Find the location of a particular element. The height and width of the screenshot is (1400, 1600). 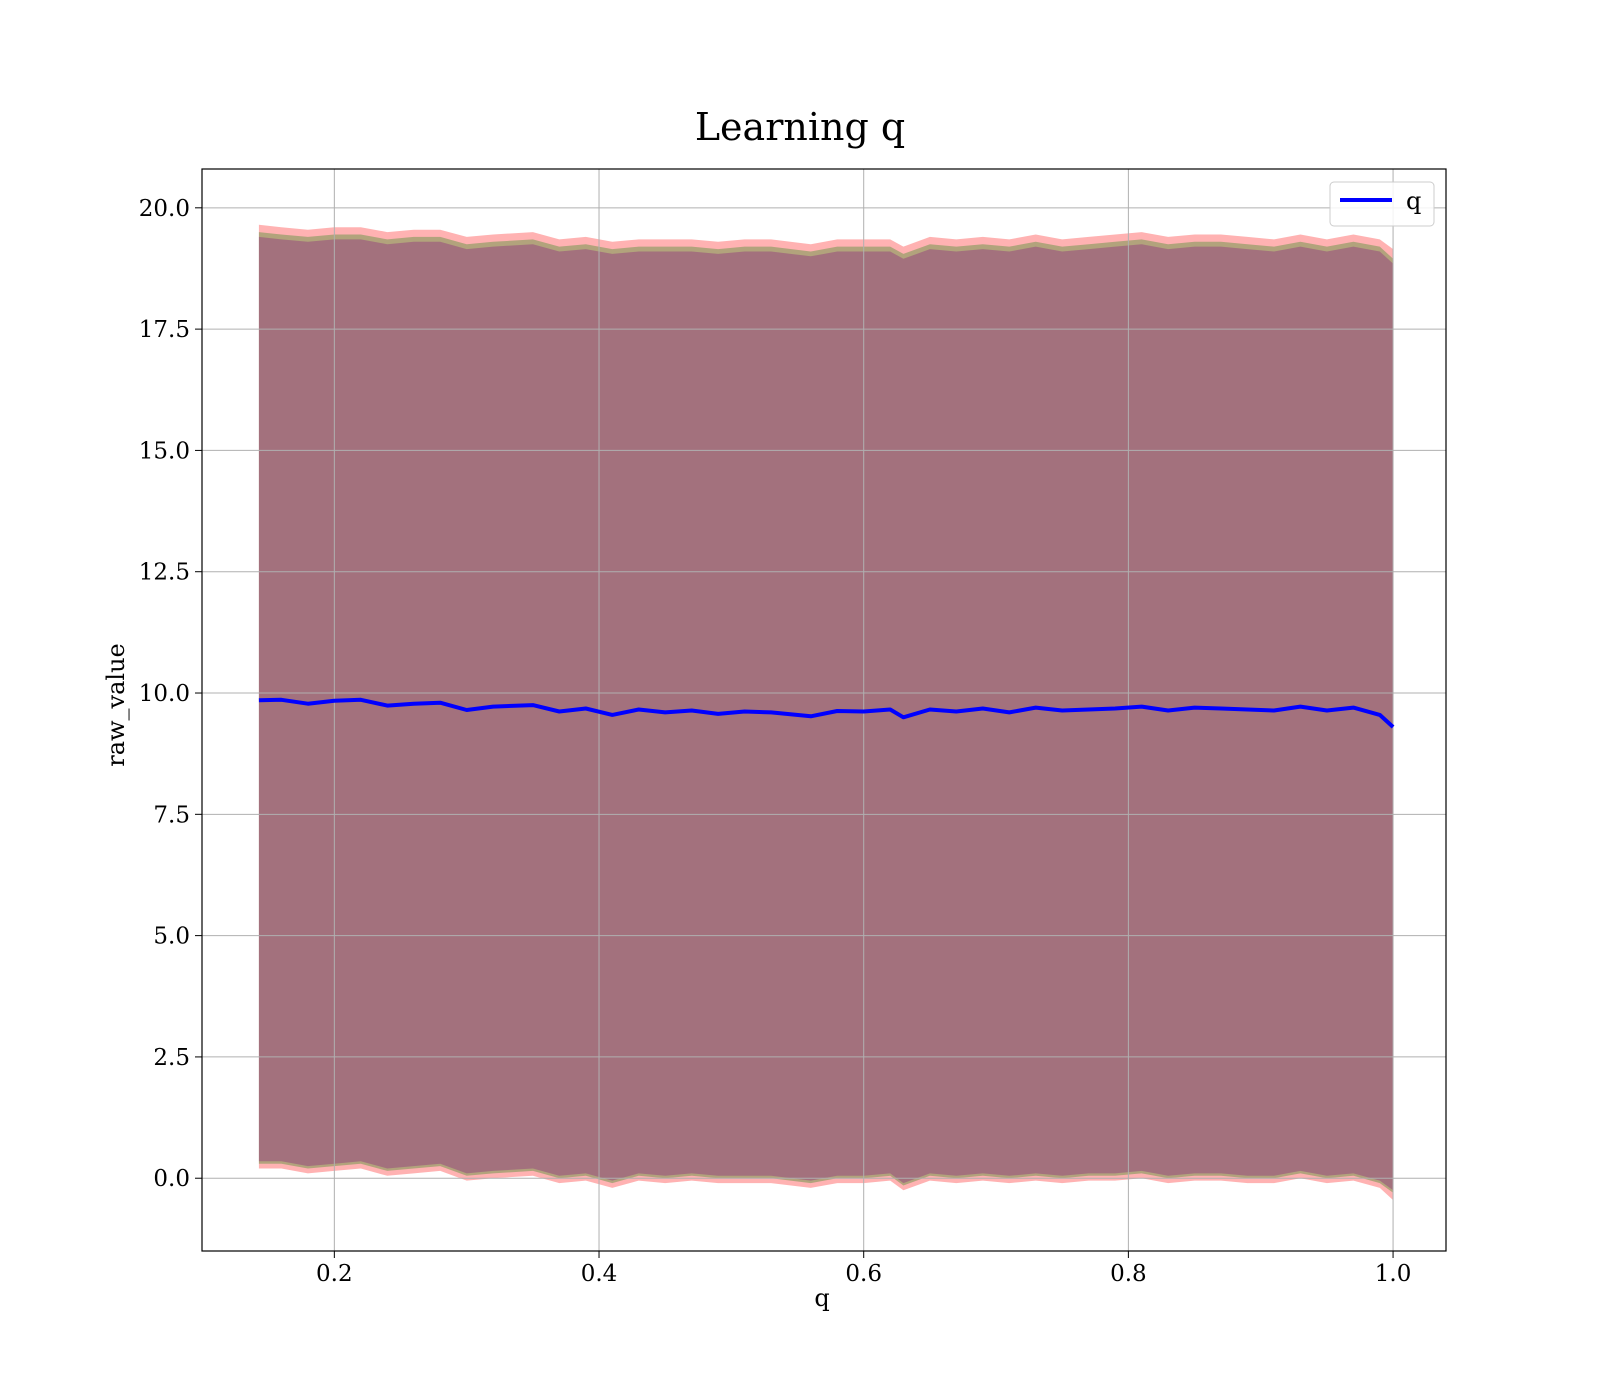

legend-box is located at coordinates (1382, 204).